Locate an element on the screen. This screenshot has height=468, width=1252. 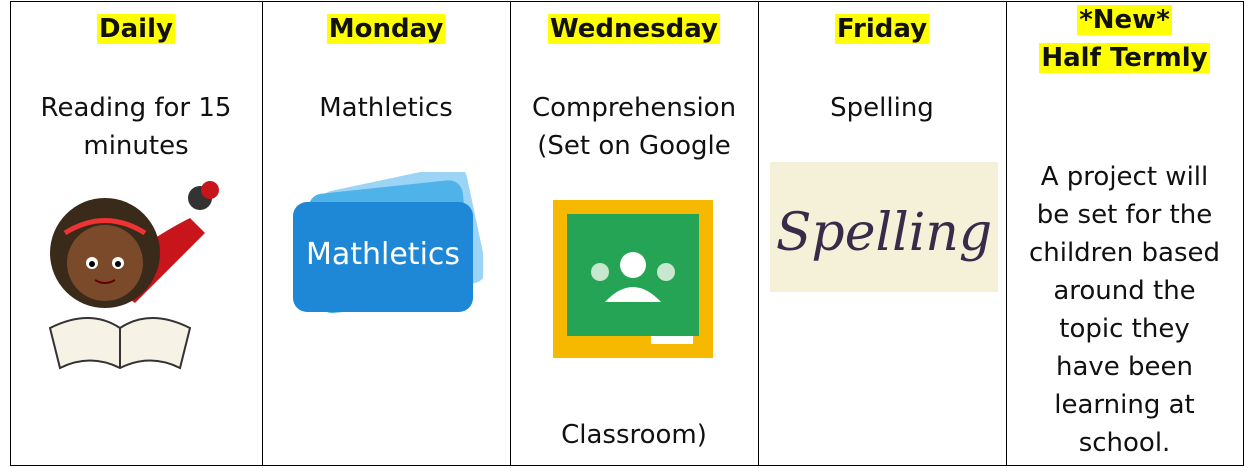
column-header-text: Half Termly is located at coordinates (1124, 58).